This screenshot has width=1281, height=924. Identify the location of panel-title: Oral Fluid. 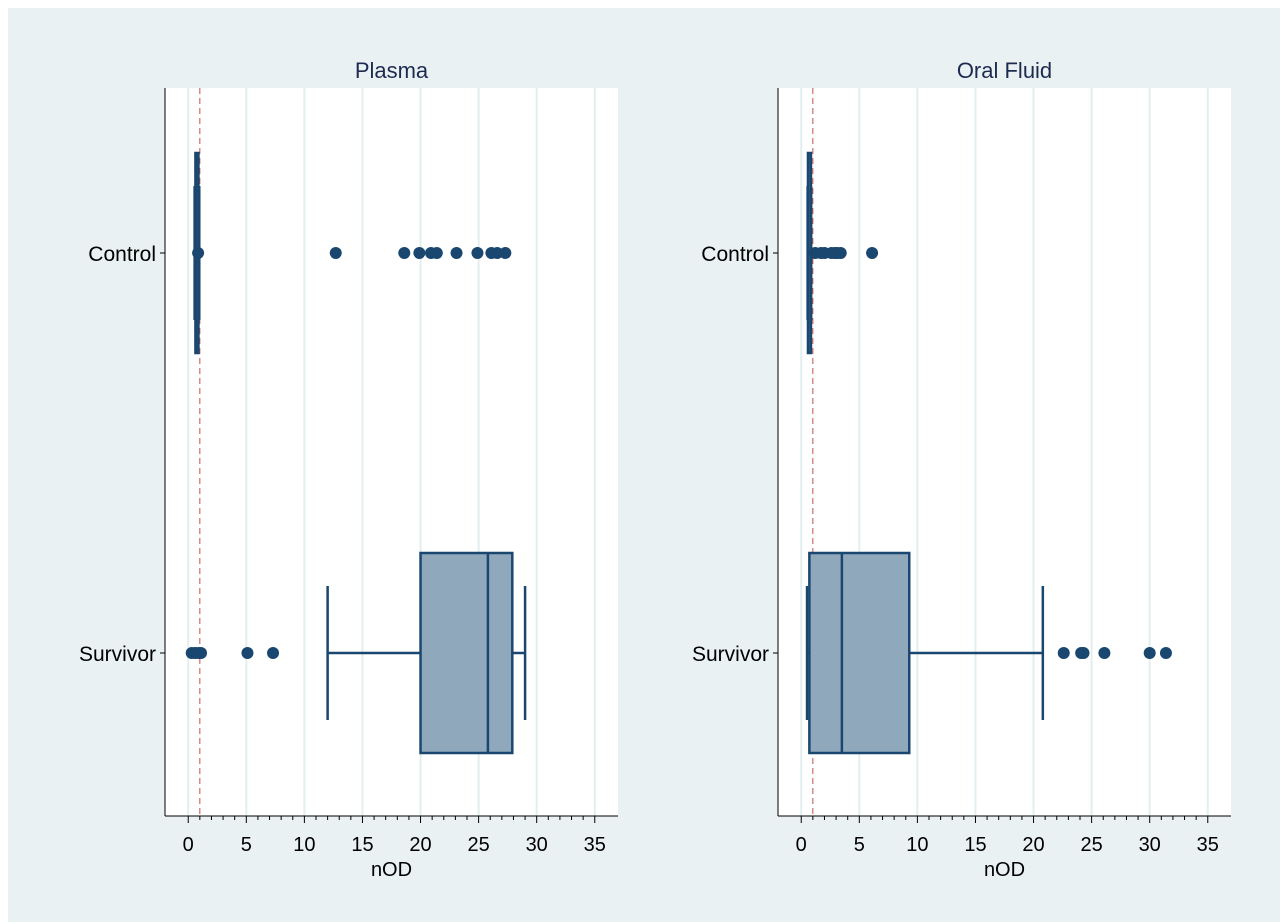
(1004, 70).